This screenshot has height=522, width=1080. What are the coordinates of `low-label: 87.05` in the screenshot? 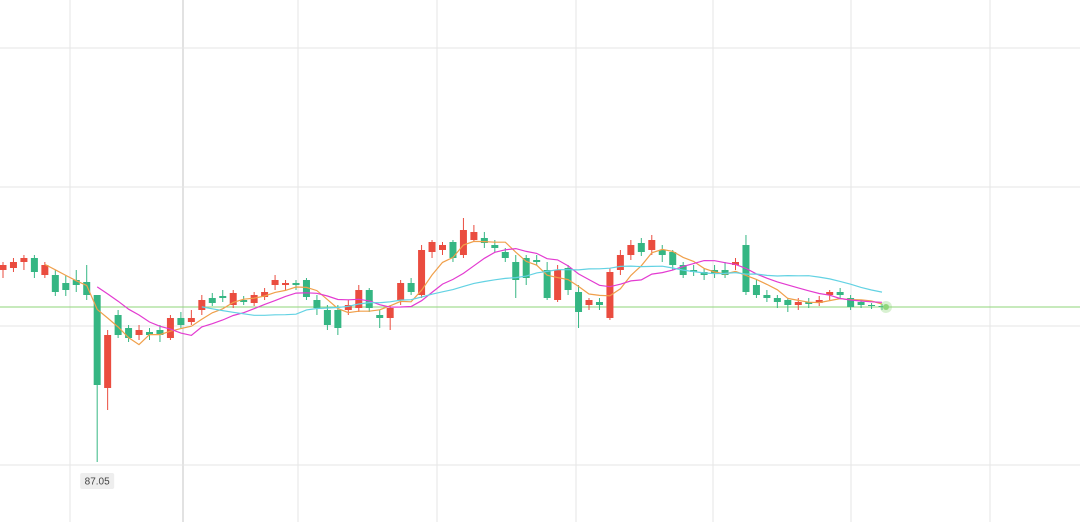 It's located at (97, 482).